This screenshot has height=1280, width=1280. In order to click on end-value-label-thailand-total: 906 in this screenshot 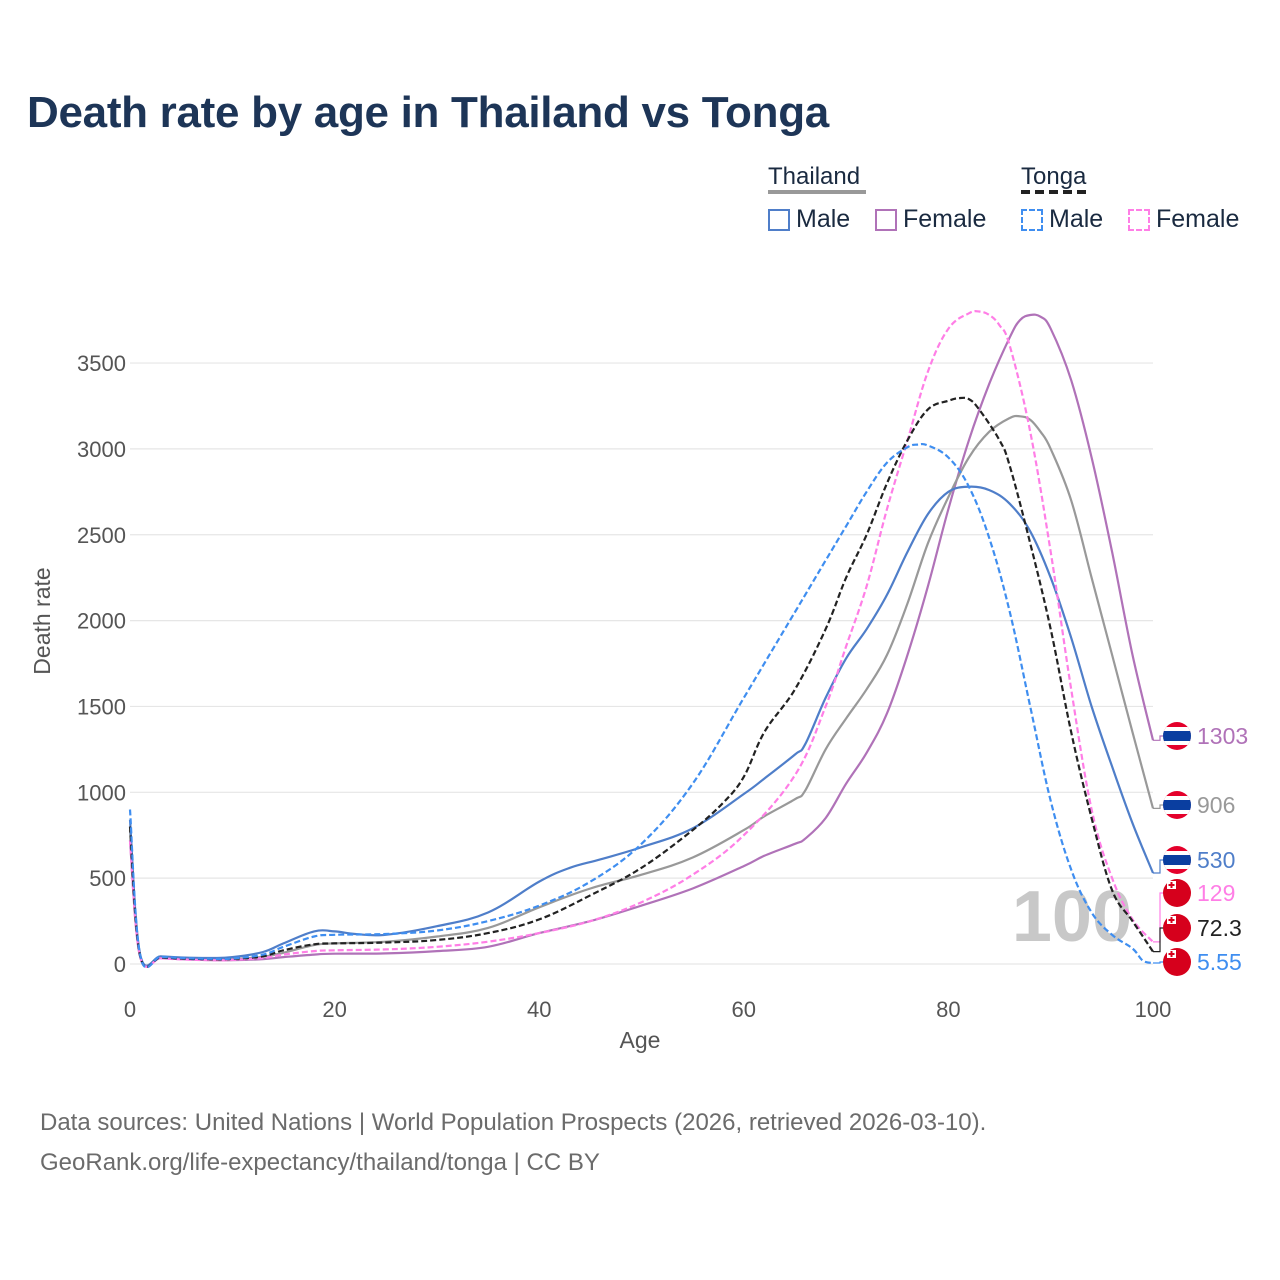, I will do `click(1216, 805)`.